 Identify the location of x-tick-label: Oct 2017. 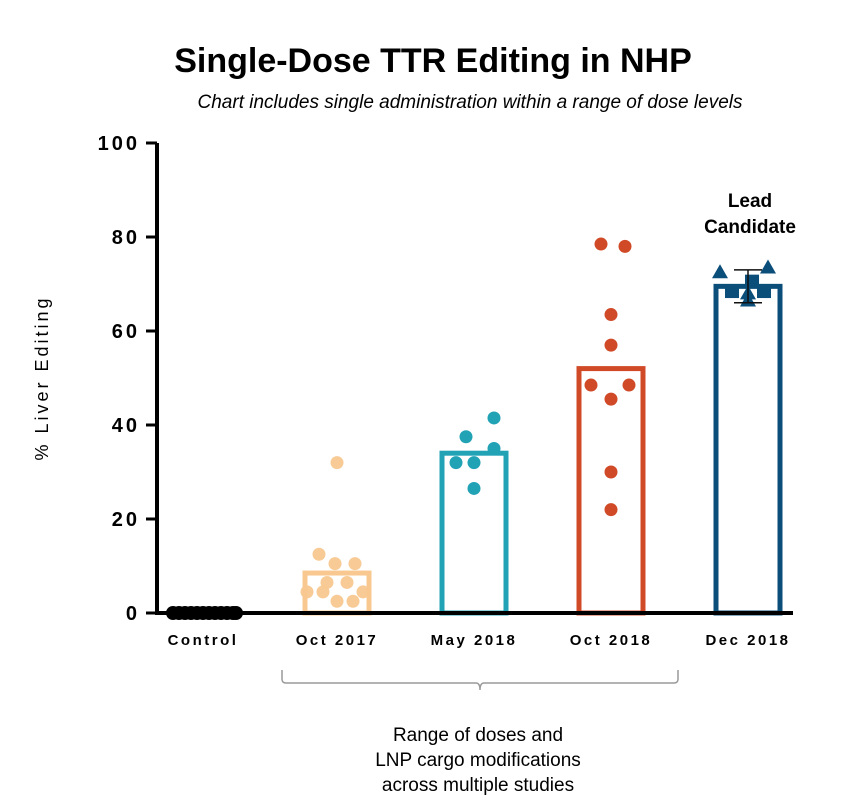
(337, 640).